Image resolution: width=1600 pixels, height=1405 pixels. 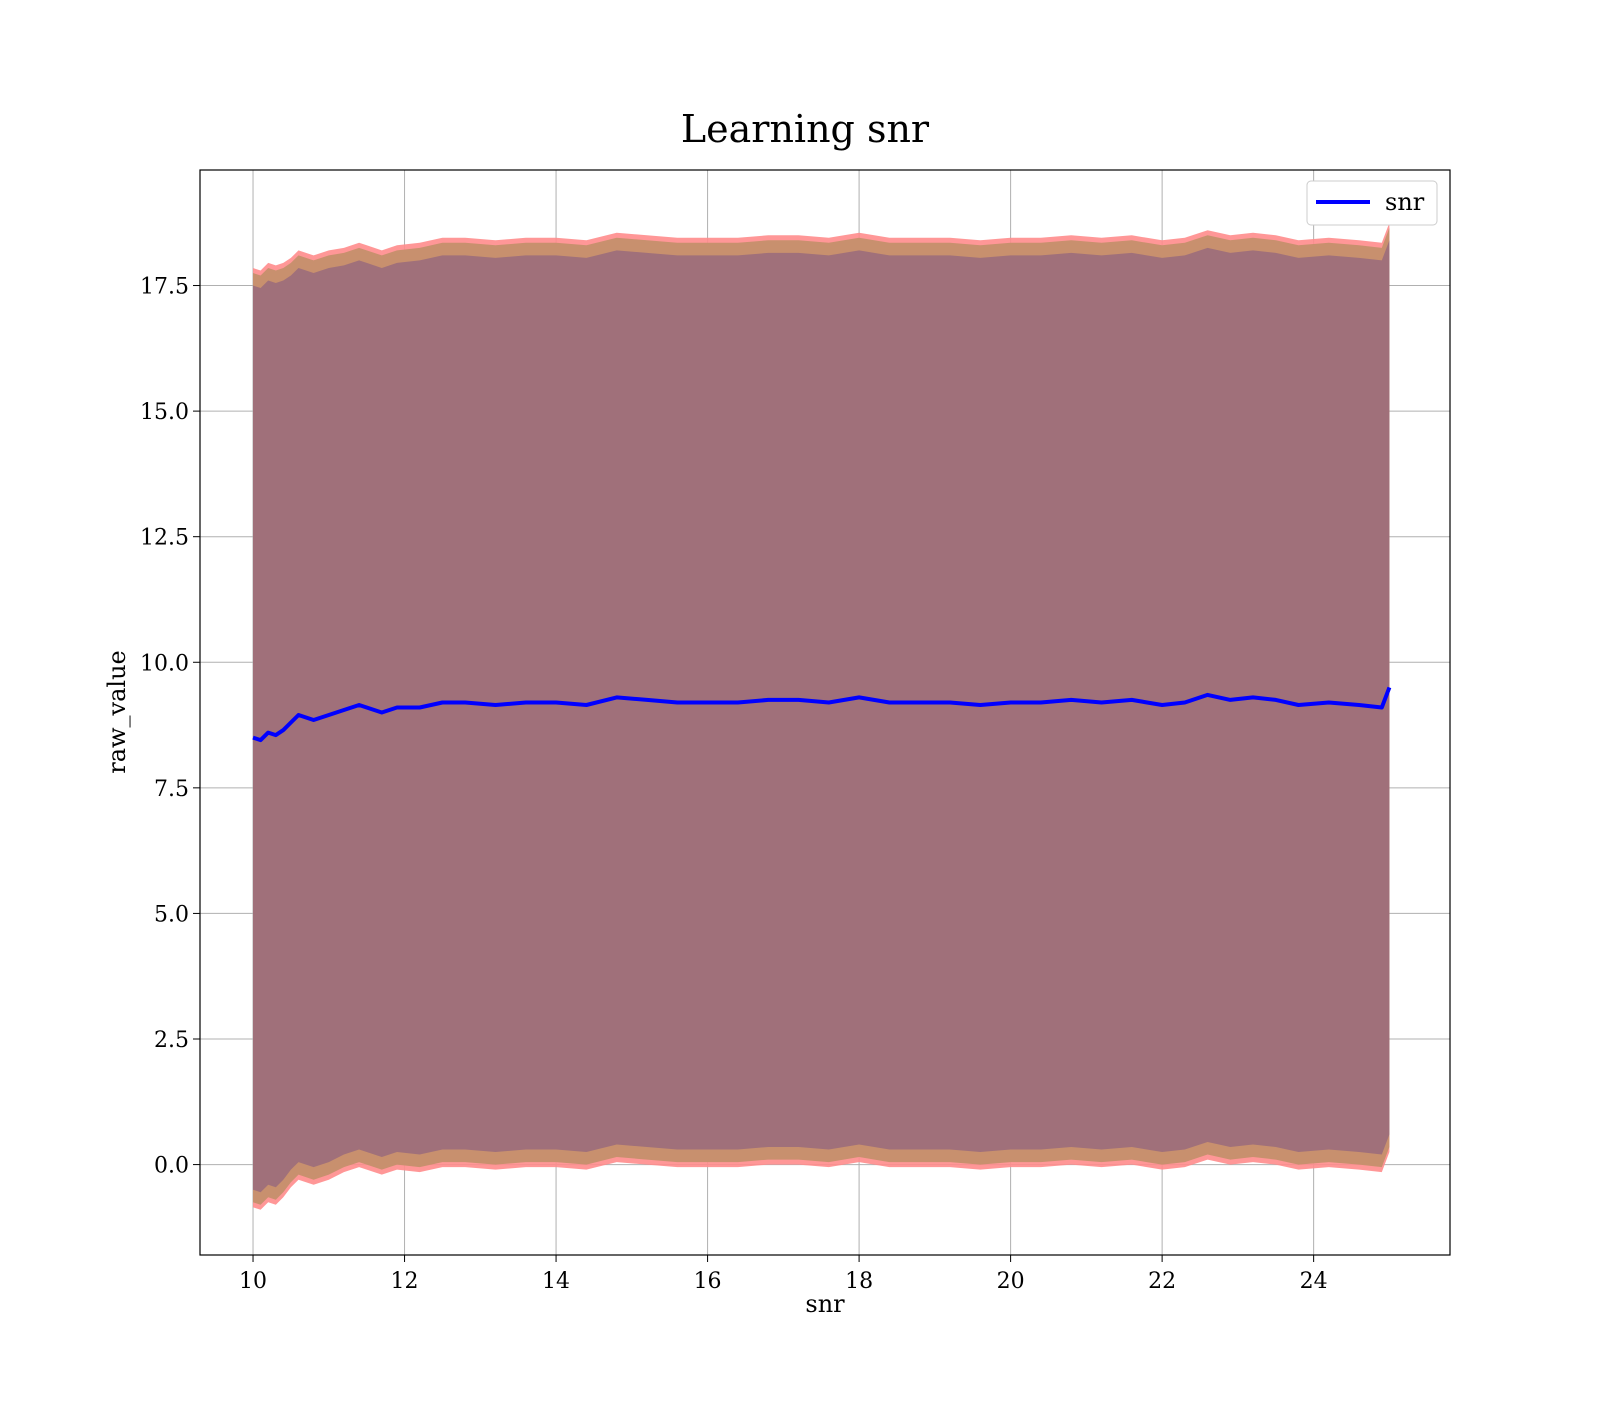 What do you see at coordinates (171, 1166) in the screenshot?
I see `y-tick-label: 0.0` at bounding box center [171, 1166].